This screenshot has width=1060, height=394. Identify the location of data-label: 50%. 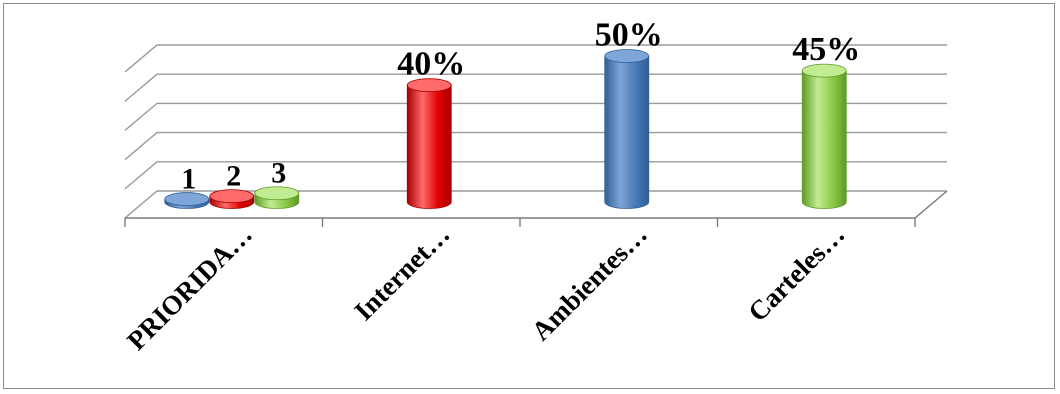
(629, 35).